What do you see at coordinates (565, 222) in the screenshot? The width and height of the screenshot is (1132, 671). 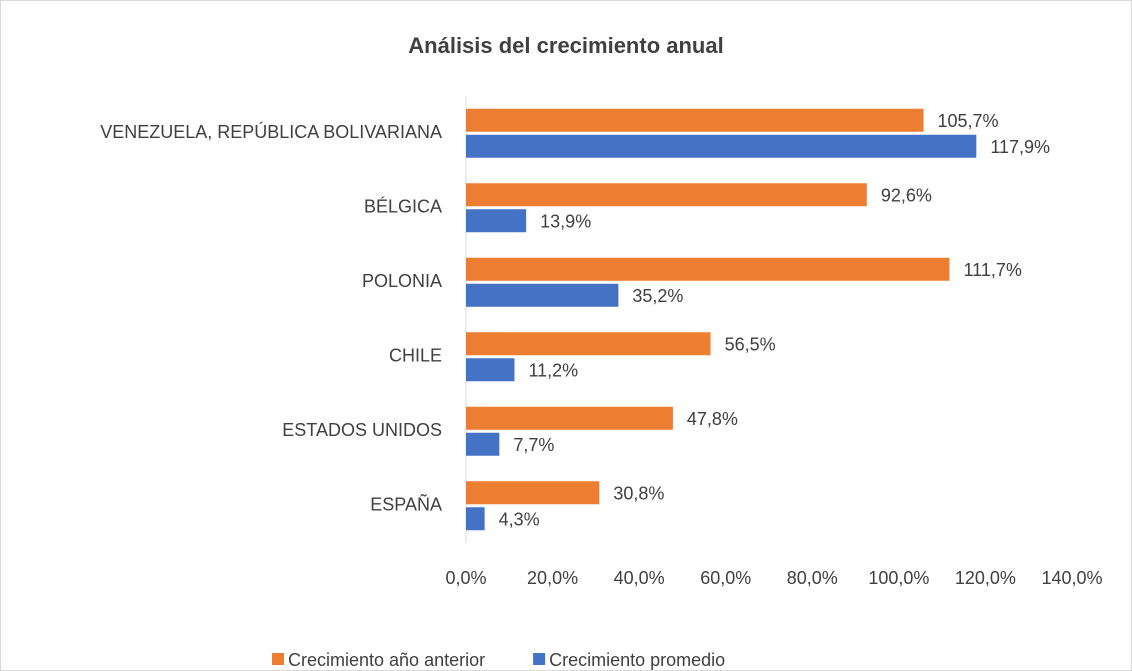 I see `value-label: 13,9%` at bounding box center [565, 222].